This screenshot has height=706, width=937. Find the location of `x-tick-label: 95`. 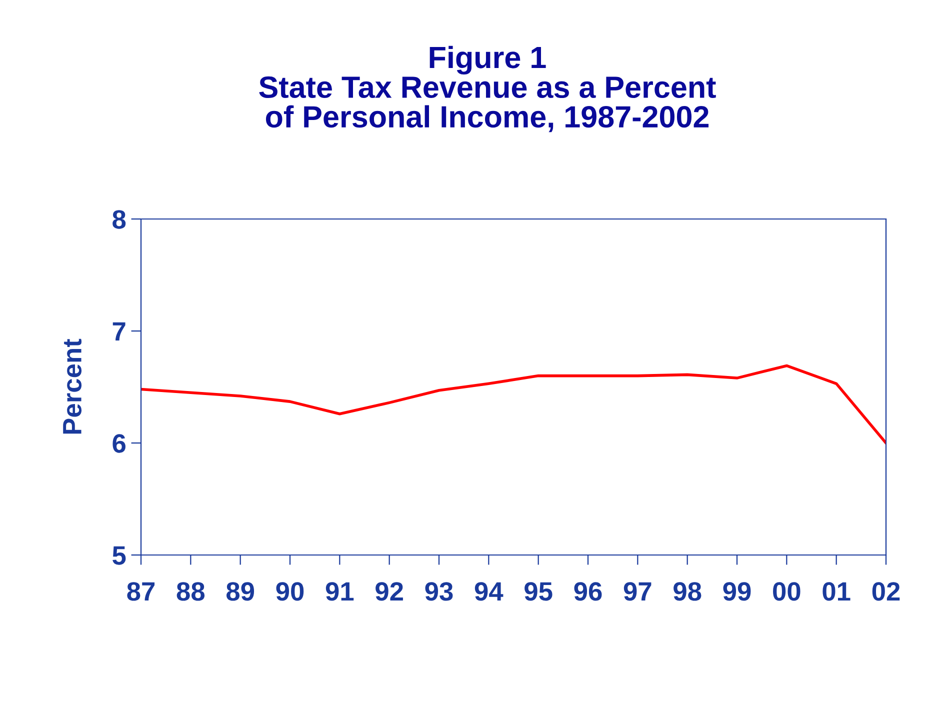

x-tick-label: 95 is located at coordinates (538, 591).